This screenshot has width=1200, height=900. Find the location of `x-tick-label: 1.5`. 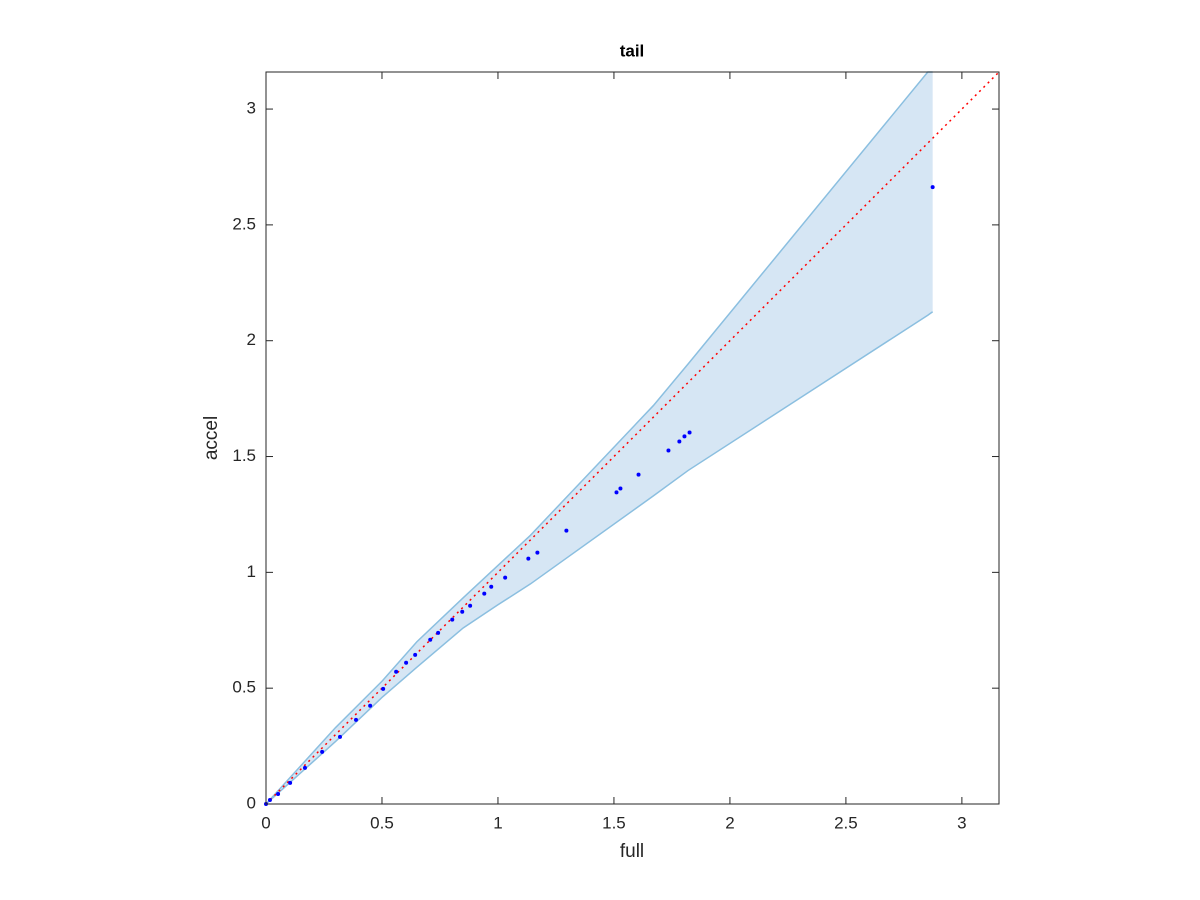

x-tick-label: 1.5 is located at coordinates (614, 822).